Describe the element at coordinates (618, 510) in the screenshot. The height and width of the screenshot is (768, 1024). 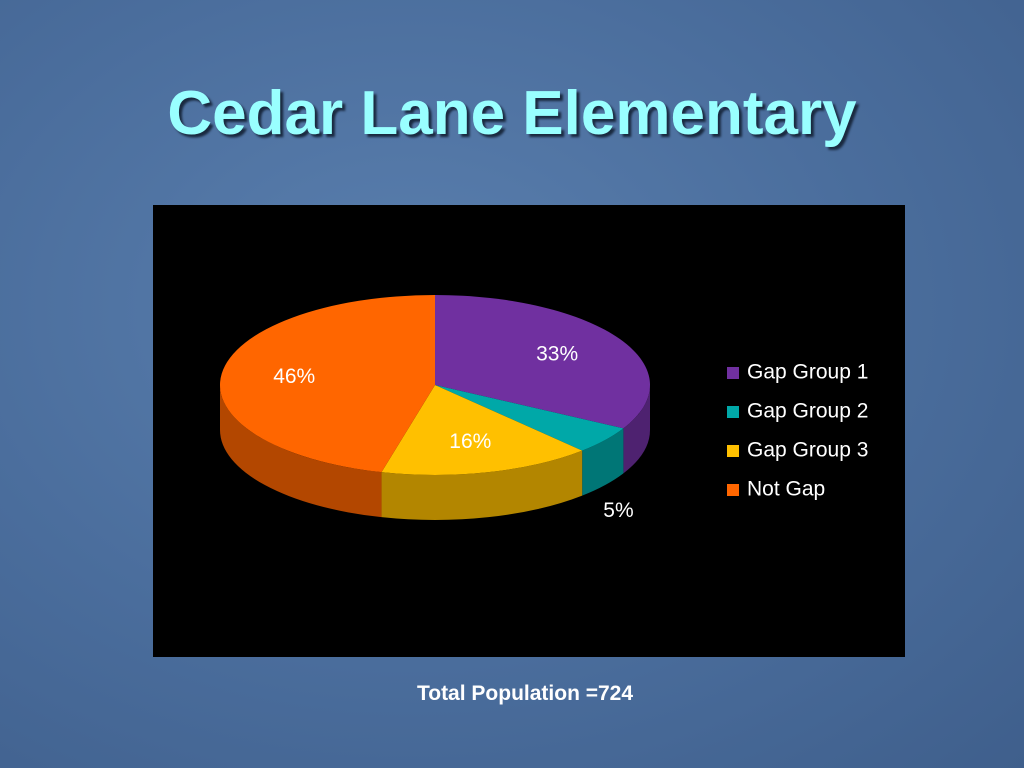
I see `data-label: 5%` at that location.